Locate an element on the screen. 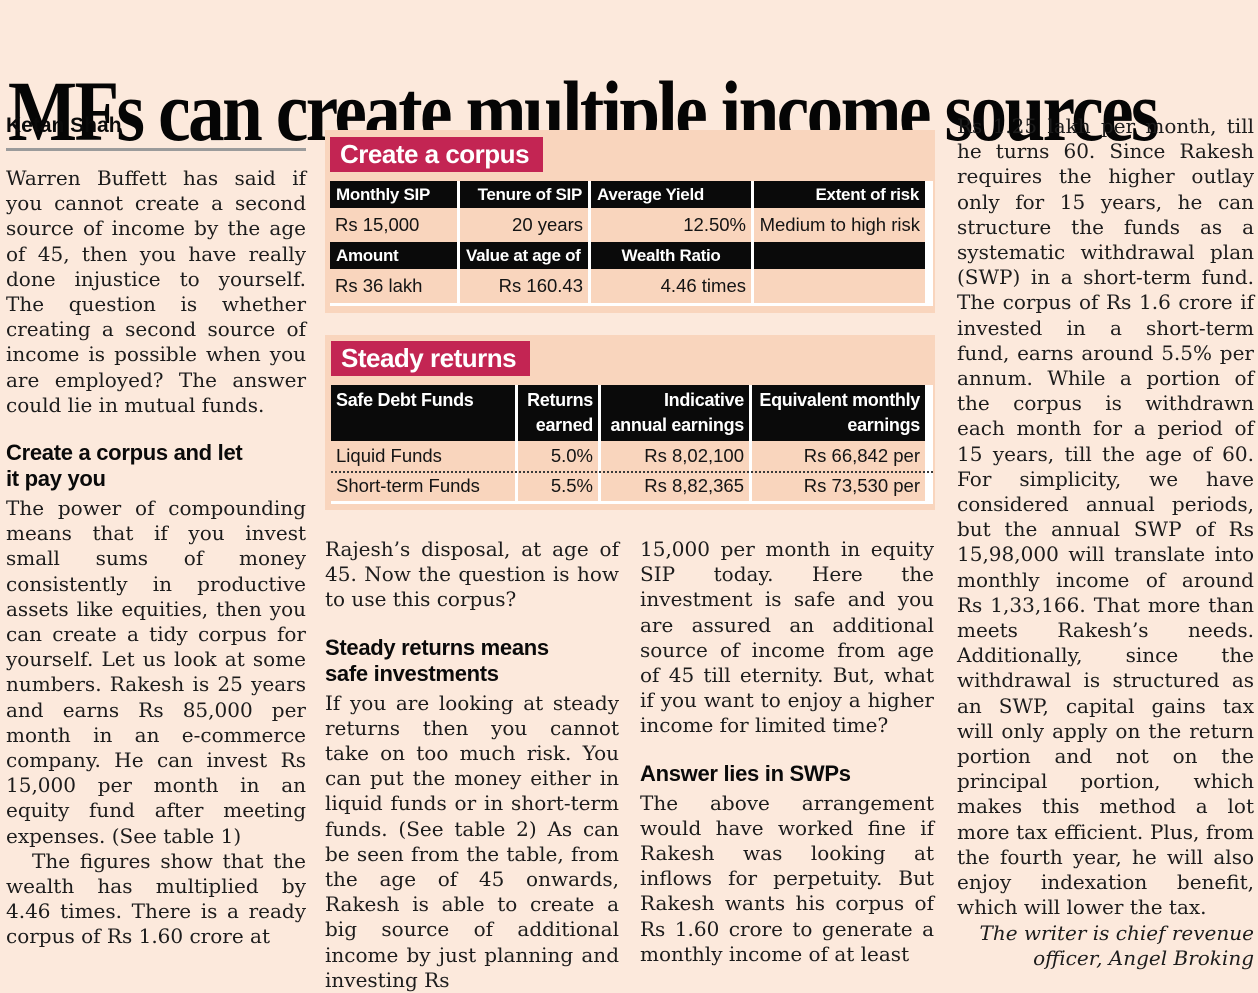  row-divider is located at coordinates (632, 472).